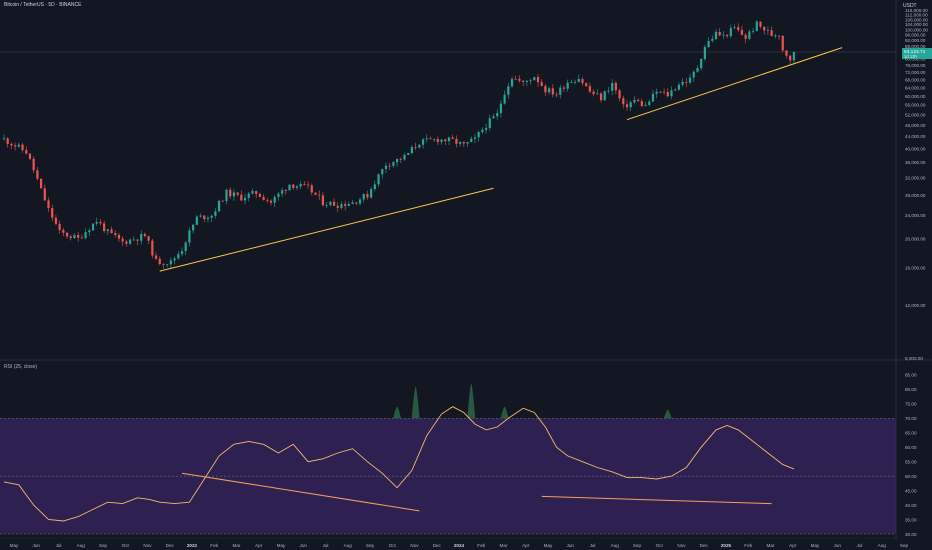 The height and width of the screenshot is (550, 932). I want to click on price-tick-label: 28,000.00, so click(915, 195).